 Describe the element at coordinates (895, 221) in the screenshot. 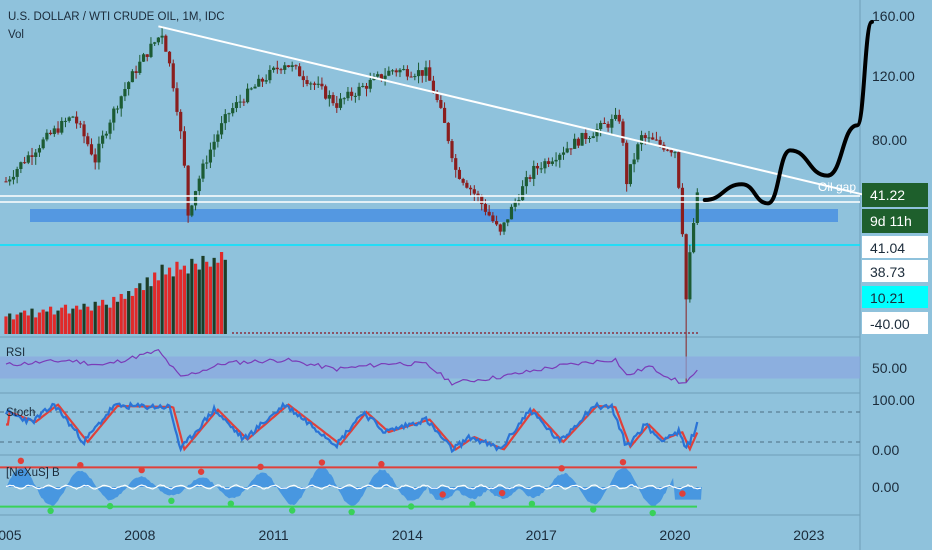

I see `price-badge: 9d 11h` at that location.